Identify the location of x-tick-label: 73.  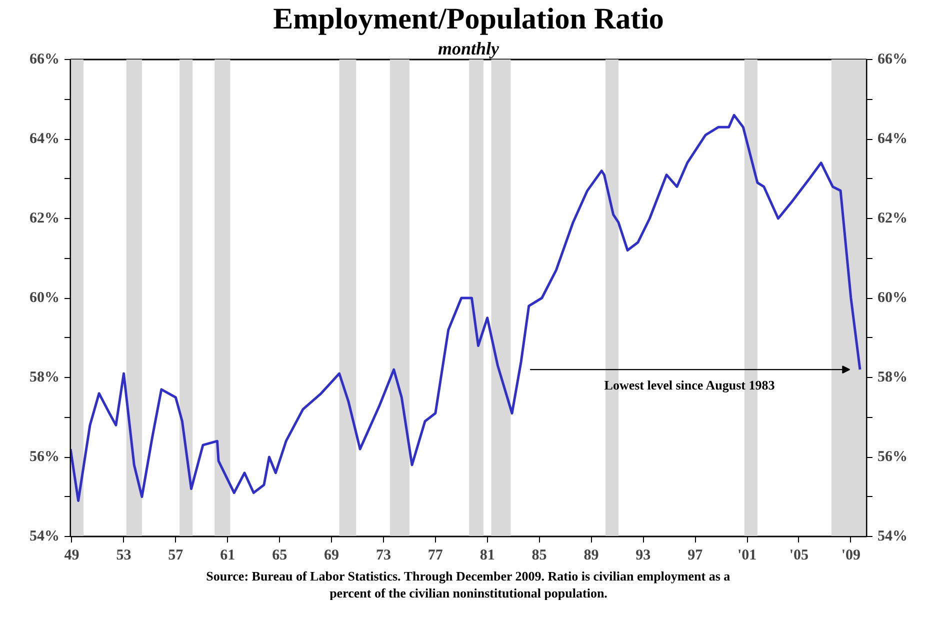
(383, 556).